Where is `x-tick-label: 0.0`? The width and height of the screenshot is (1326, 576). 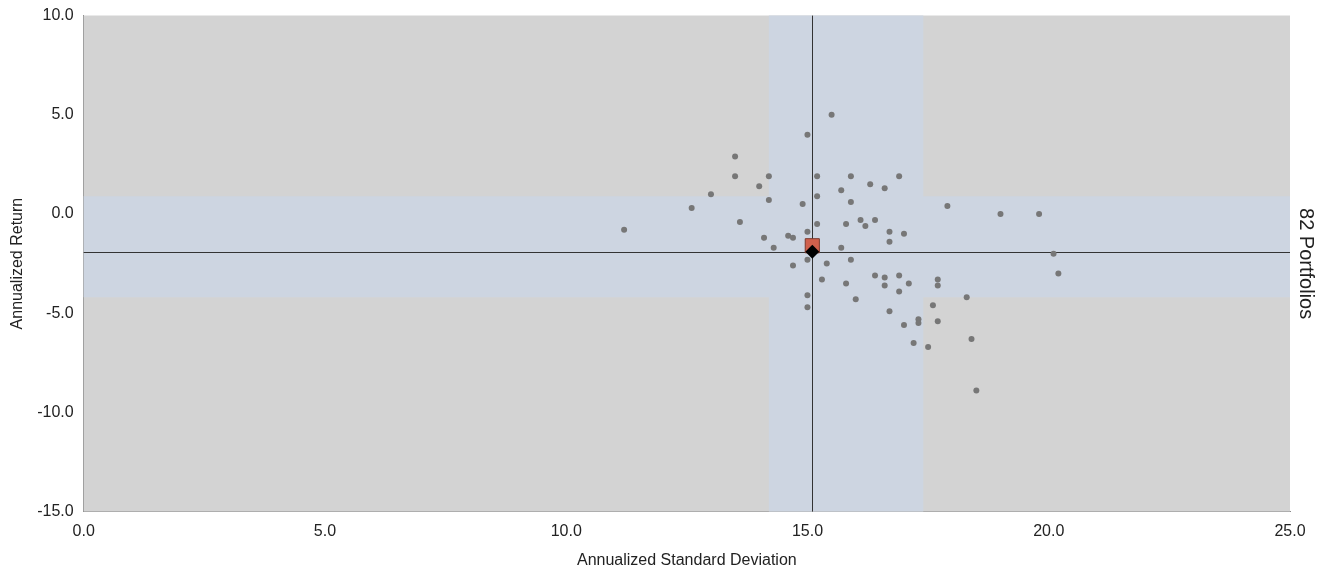 x-tick-label: 0.0 is located at coordinates (83, 530).